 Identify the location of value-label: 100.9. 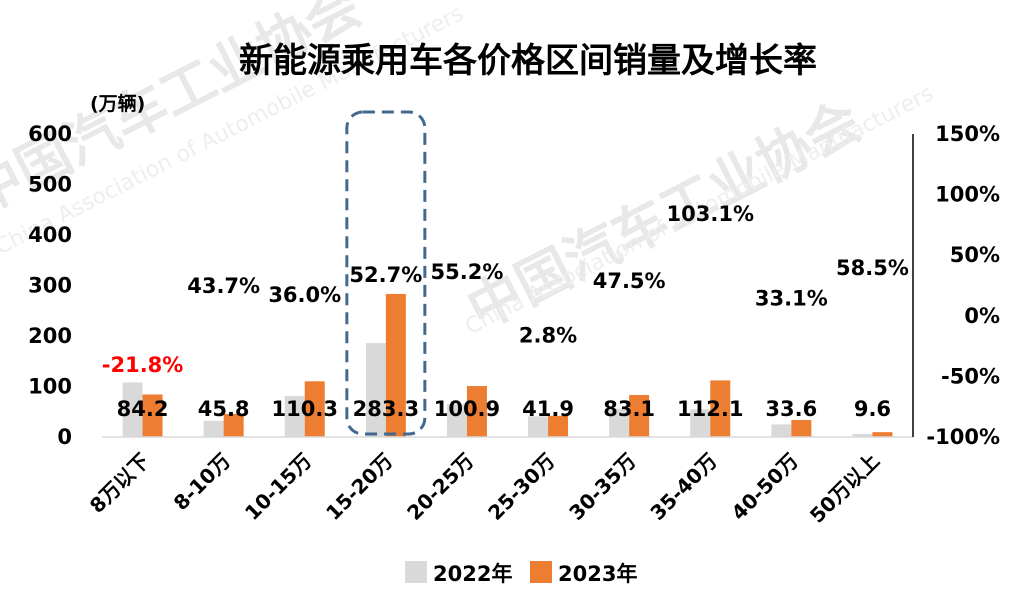
(467, 409).